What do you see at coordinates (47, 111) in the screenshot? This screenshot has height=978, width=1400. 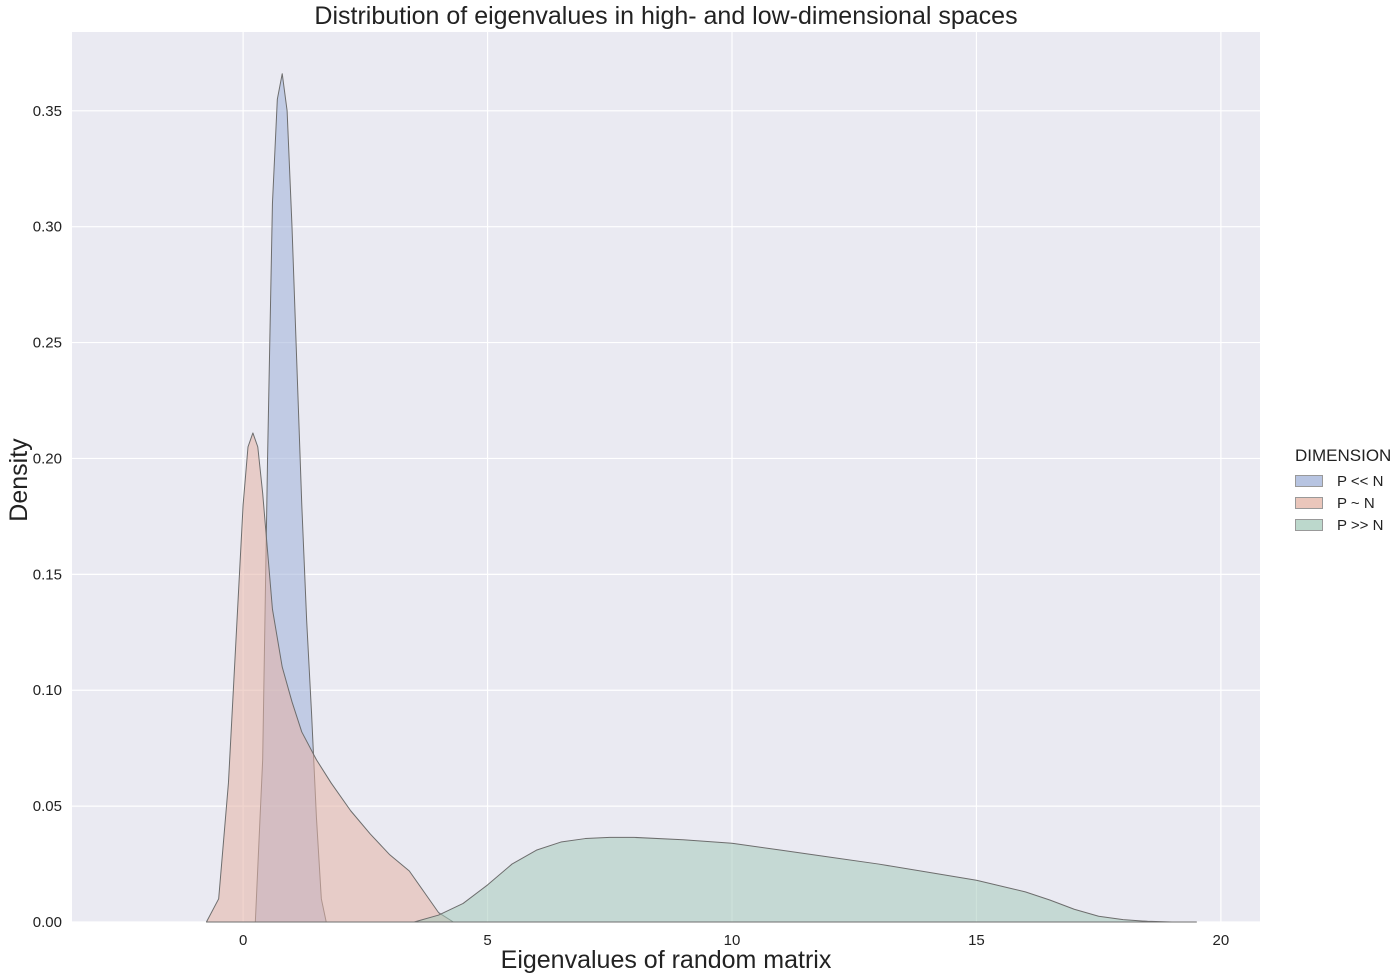 I see `y-tick-label: 0.35` at bounding box center [47, 111].